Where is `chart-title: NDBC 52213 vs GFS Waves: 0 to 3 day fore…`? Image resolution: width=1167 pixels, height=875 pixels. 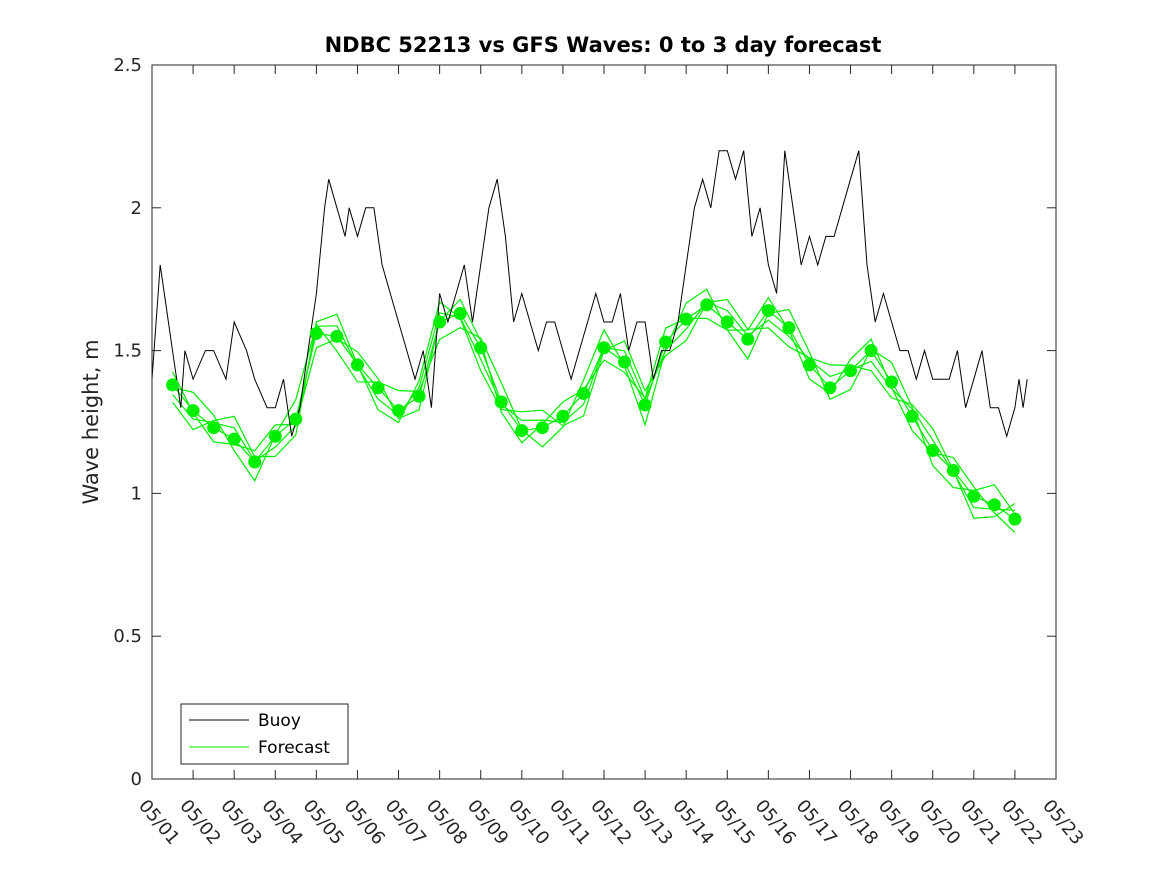 chart-title: NDBC 52213 vs GFS Waves: 0 to 3 day fore… is located at coordinates (603, 45).